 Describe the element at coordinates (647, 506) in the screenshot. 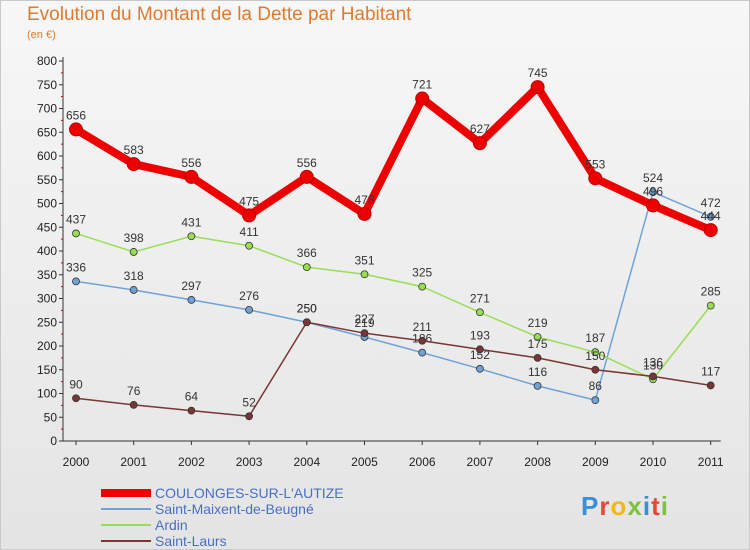

I see `logo-letter: i` at that location.